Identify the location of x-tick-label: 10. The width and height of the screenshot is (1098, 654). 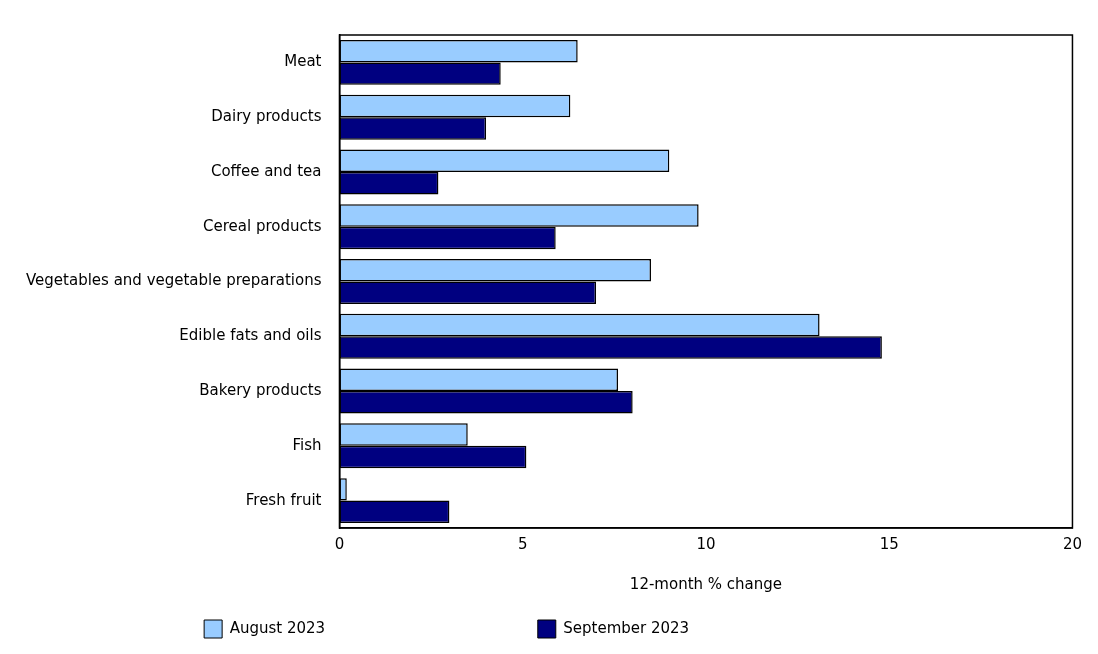
(706, 543).